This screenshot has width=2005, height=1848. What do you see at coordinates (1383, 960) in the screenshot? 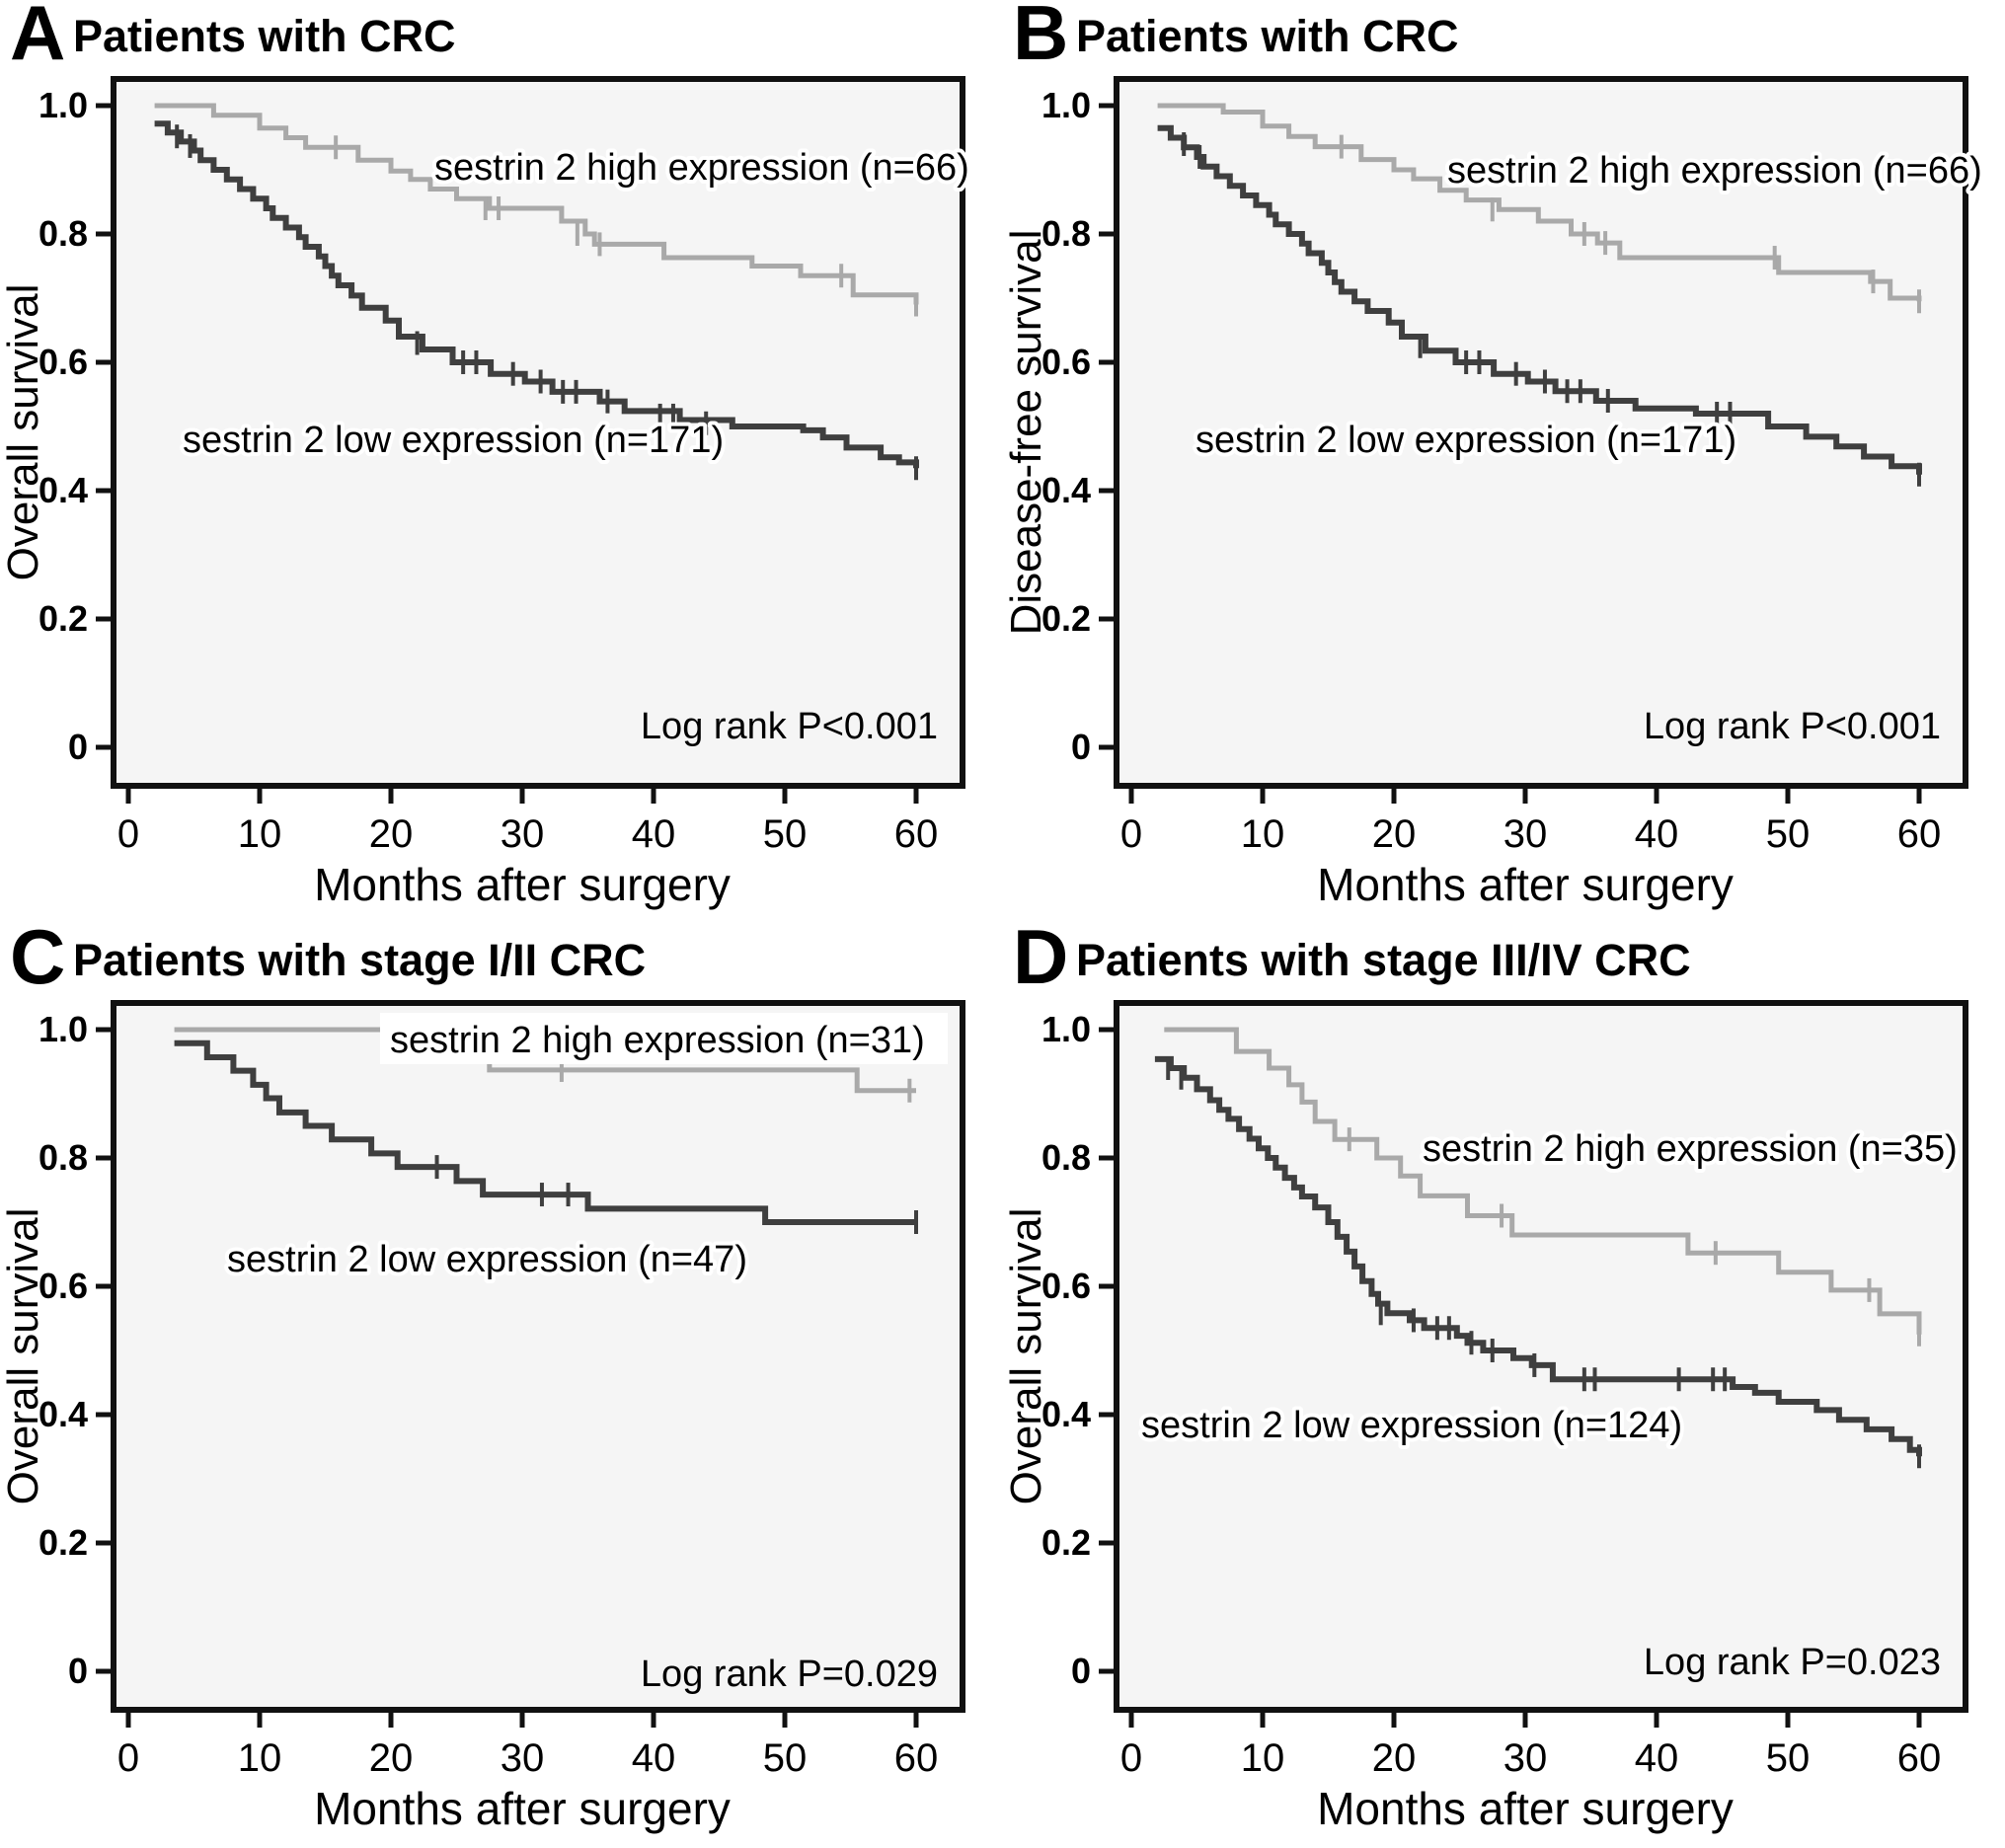
I see `panel-title: Patients with stage III/IV CRC` at bounding box center [1383, 960].